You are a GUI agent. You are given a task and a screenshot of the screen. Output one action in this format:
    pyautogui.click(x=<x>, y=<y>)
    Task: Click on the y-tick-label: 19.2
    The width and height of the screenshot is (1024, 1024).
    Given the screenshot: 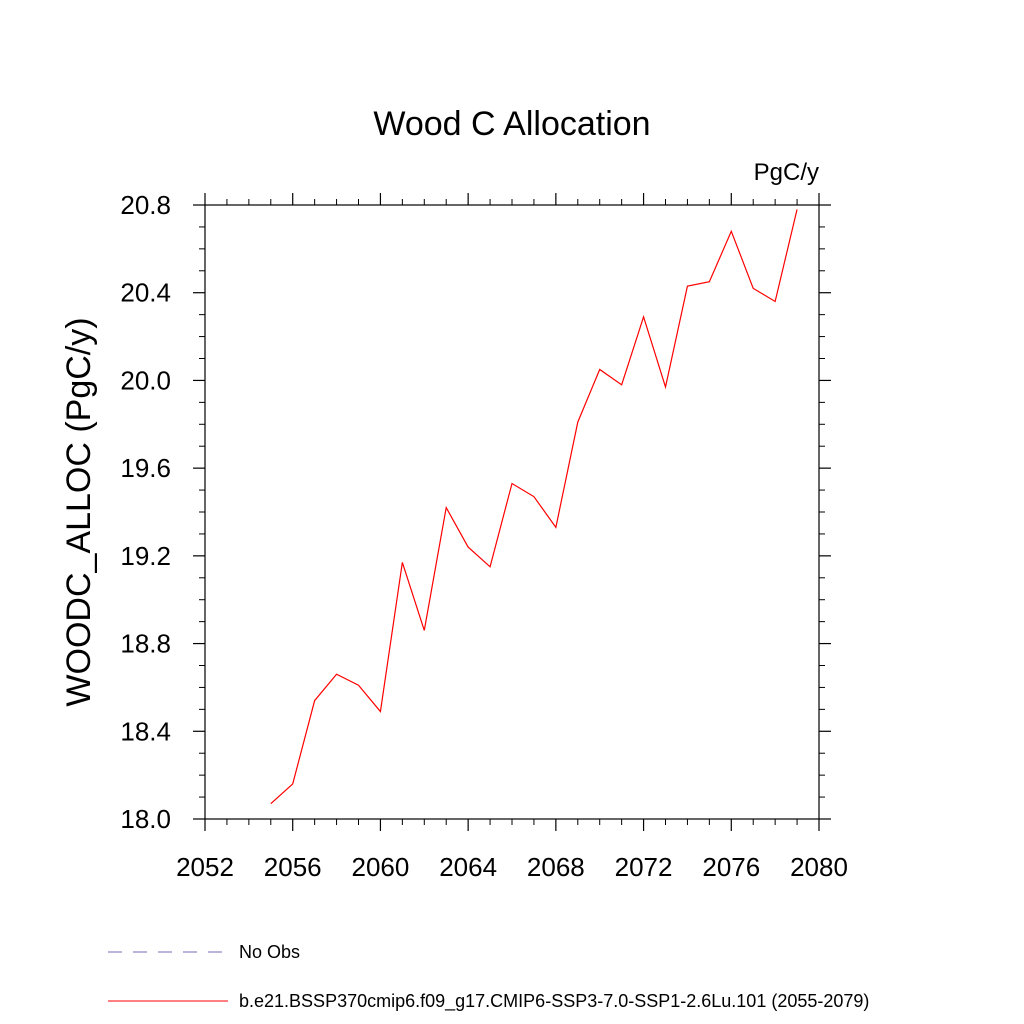 What is the action you would take?
    pyautogui.click(x=145, y=556)
    